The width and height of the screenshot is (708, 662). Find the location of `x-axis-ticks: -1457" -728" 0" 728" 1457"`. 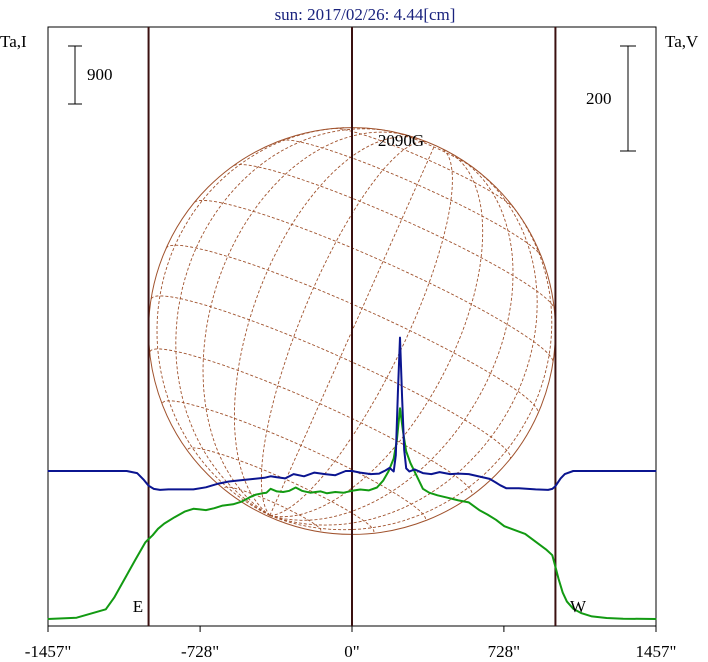

x-axis-ticks: -1457" -728" 0" 728" 1457" is located at coordinates (351, 643).